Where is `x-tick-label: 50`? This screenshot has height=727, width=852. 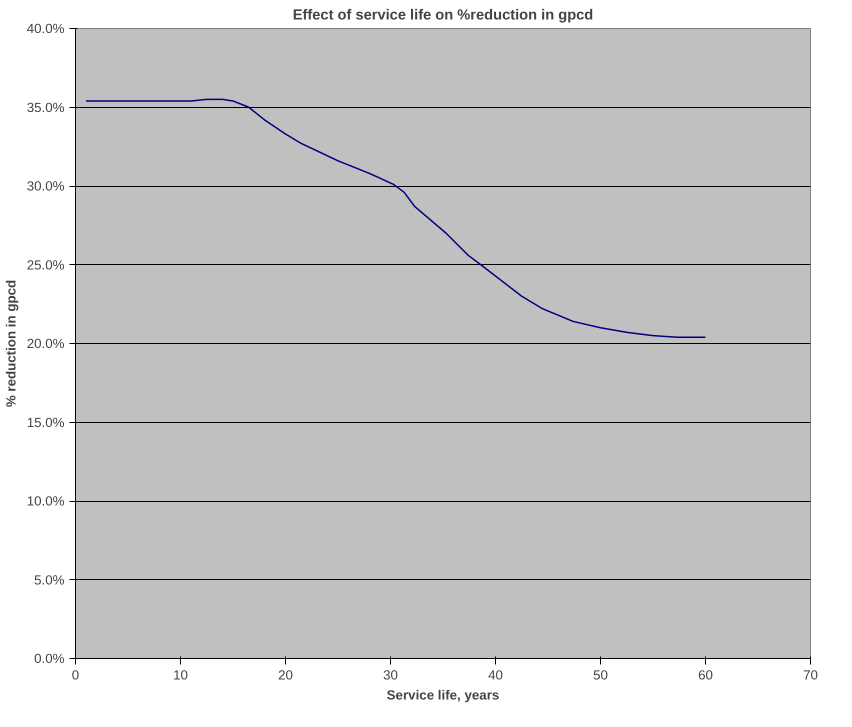 x-tick-label: 50 is located at coordinates (600, 675).